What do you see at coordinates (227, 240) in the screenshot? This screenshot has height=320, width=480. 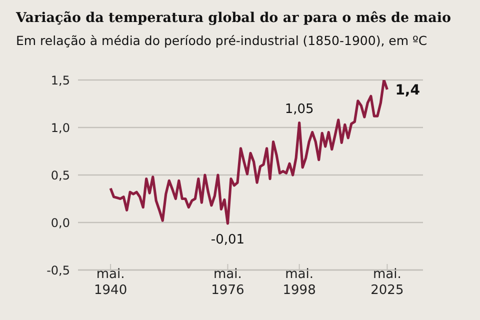 I see `annotation: -0,01` at bounding box center [227, 240].